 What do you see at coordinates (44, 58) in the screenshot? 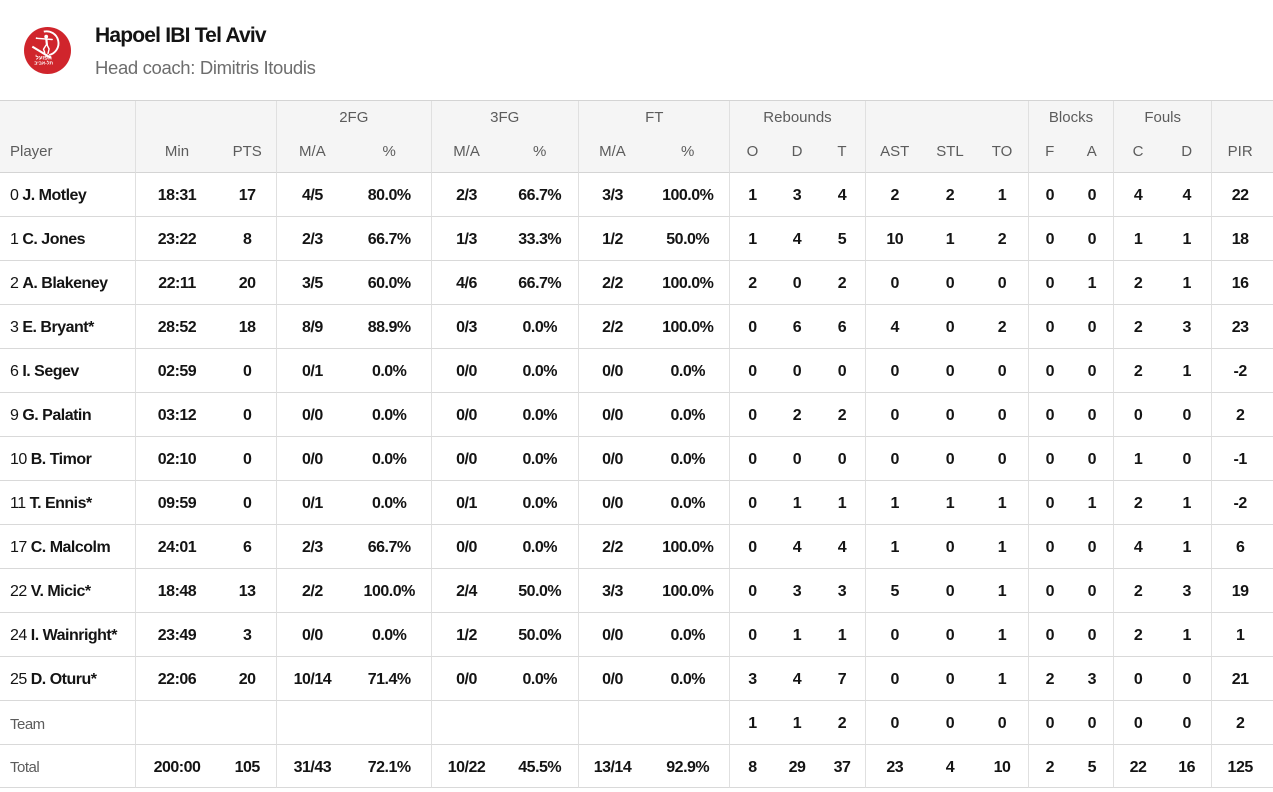
I see `svg-text: הפועל` at bounding box center [44, 58].